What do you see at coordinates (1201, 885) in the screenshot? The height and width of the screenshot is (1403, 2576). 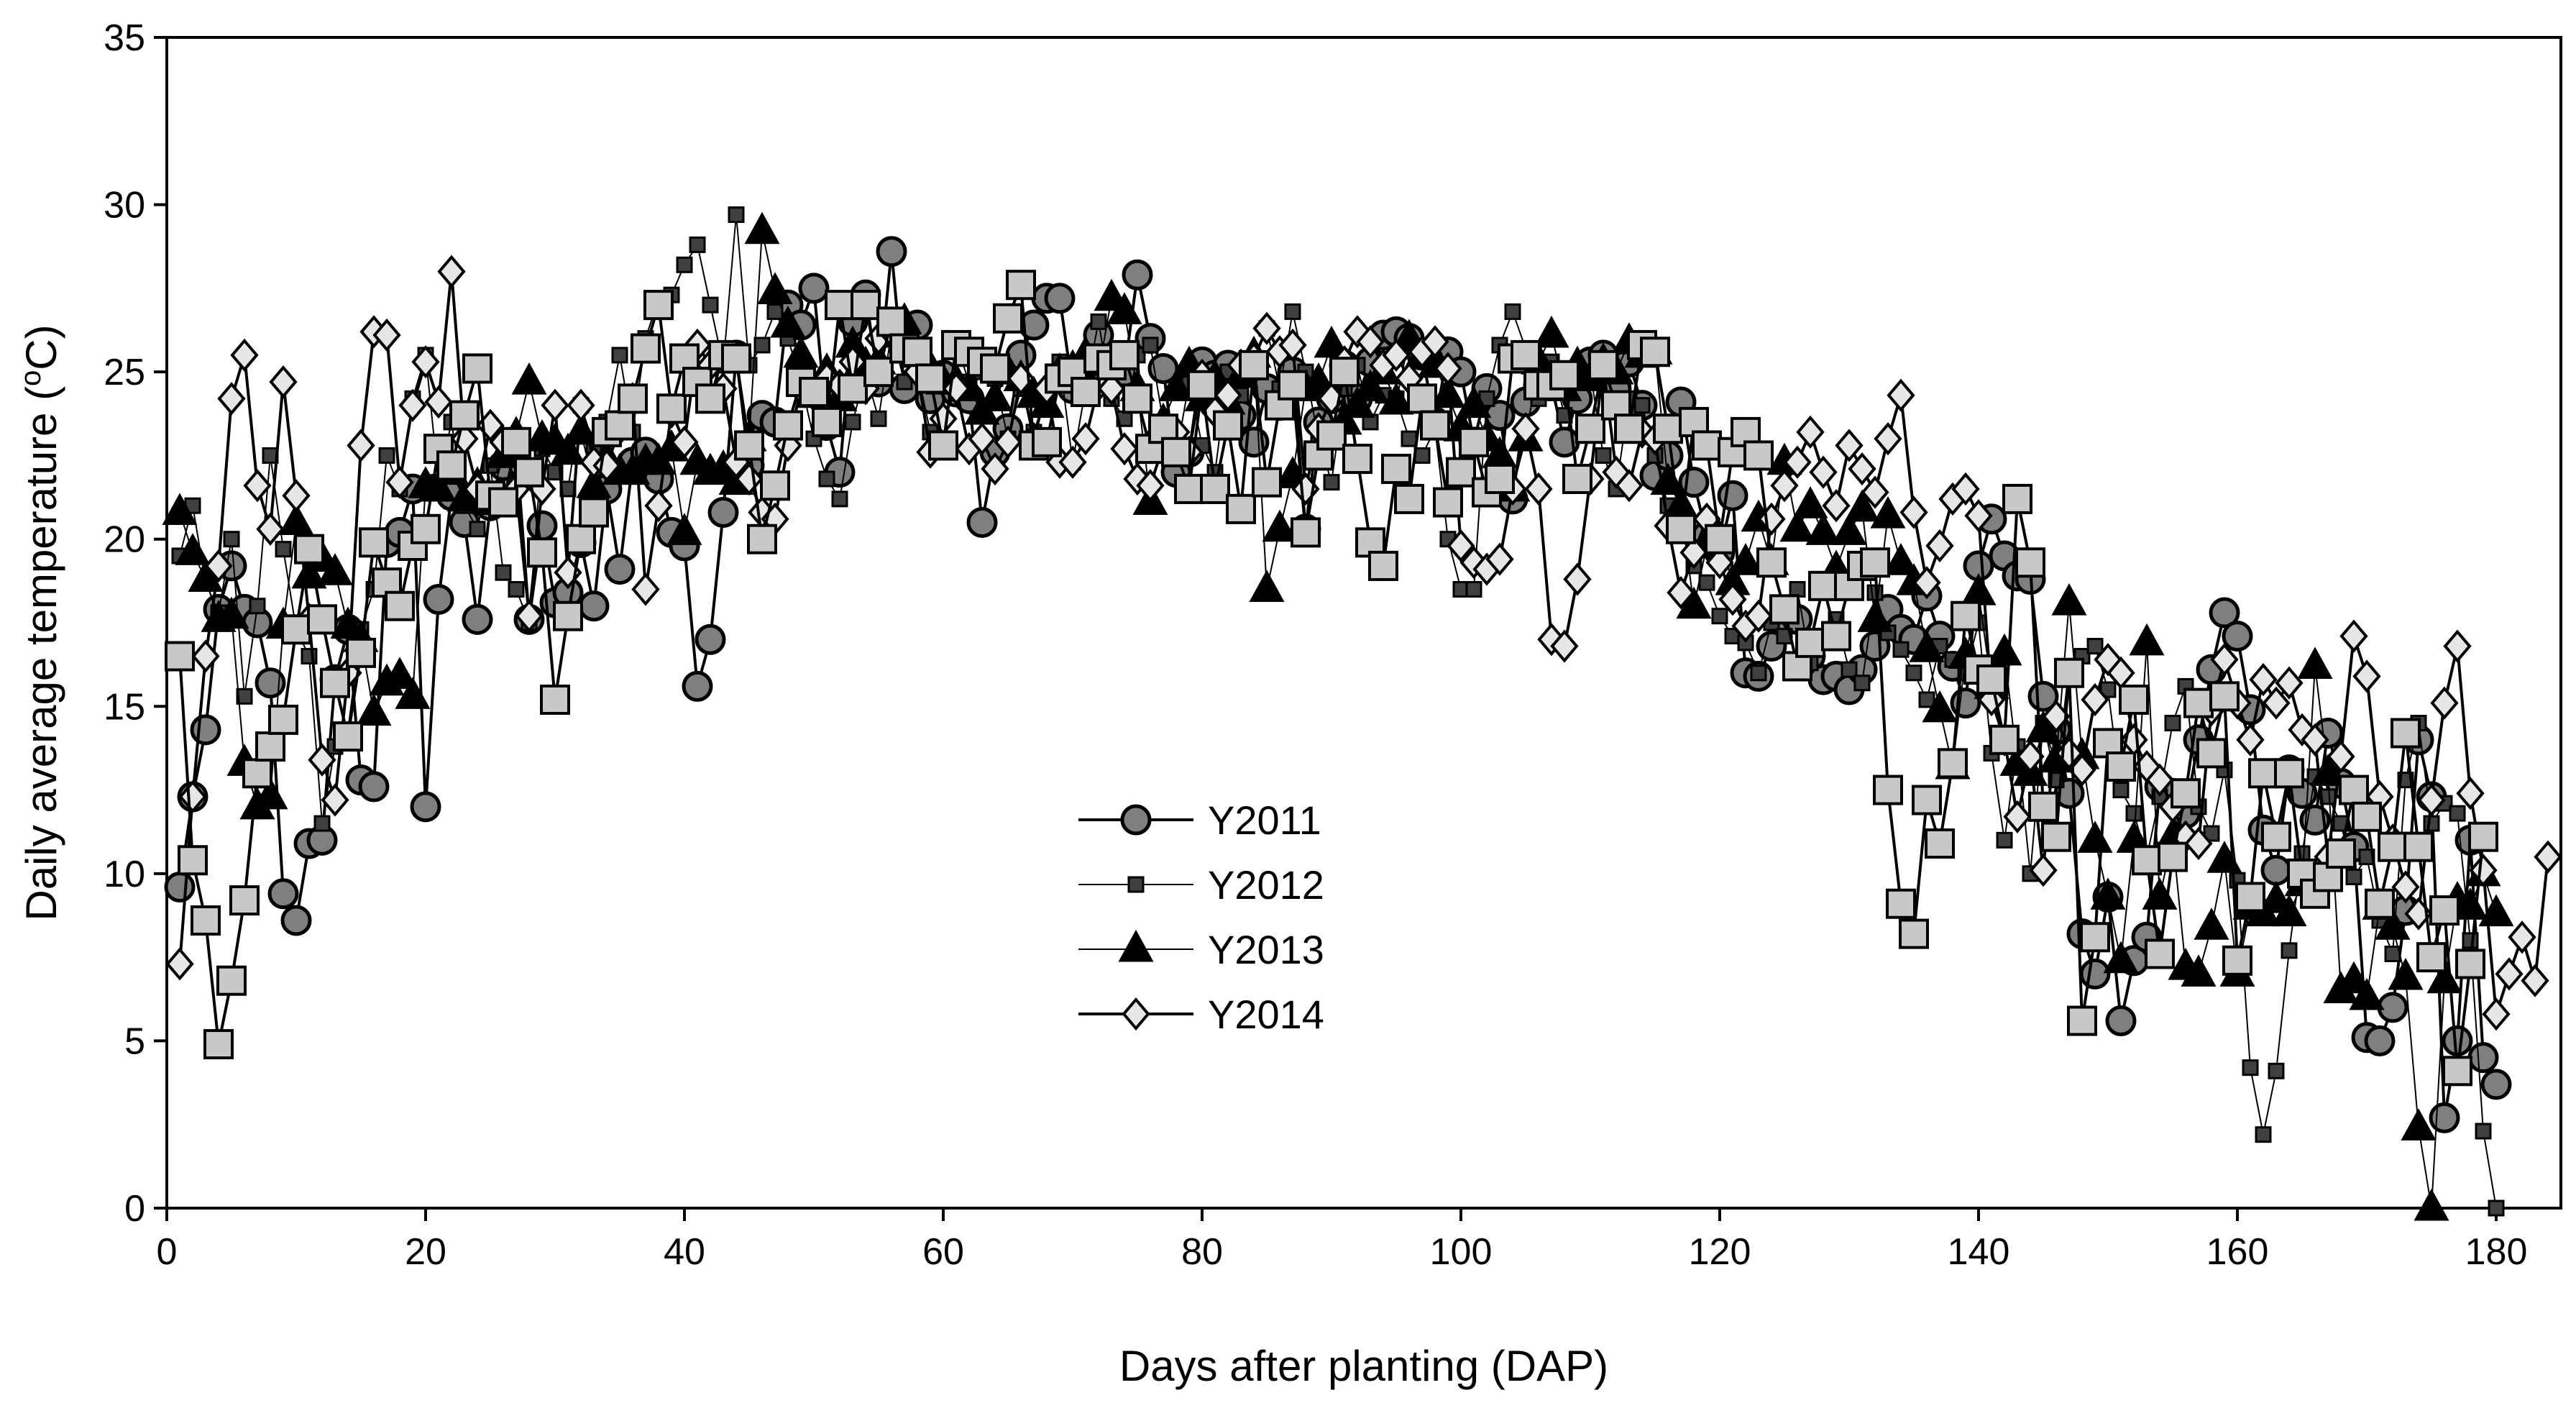 I see `legend-item-y2012: Y2012` at bounding box center [1201, 885].